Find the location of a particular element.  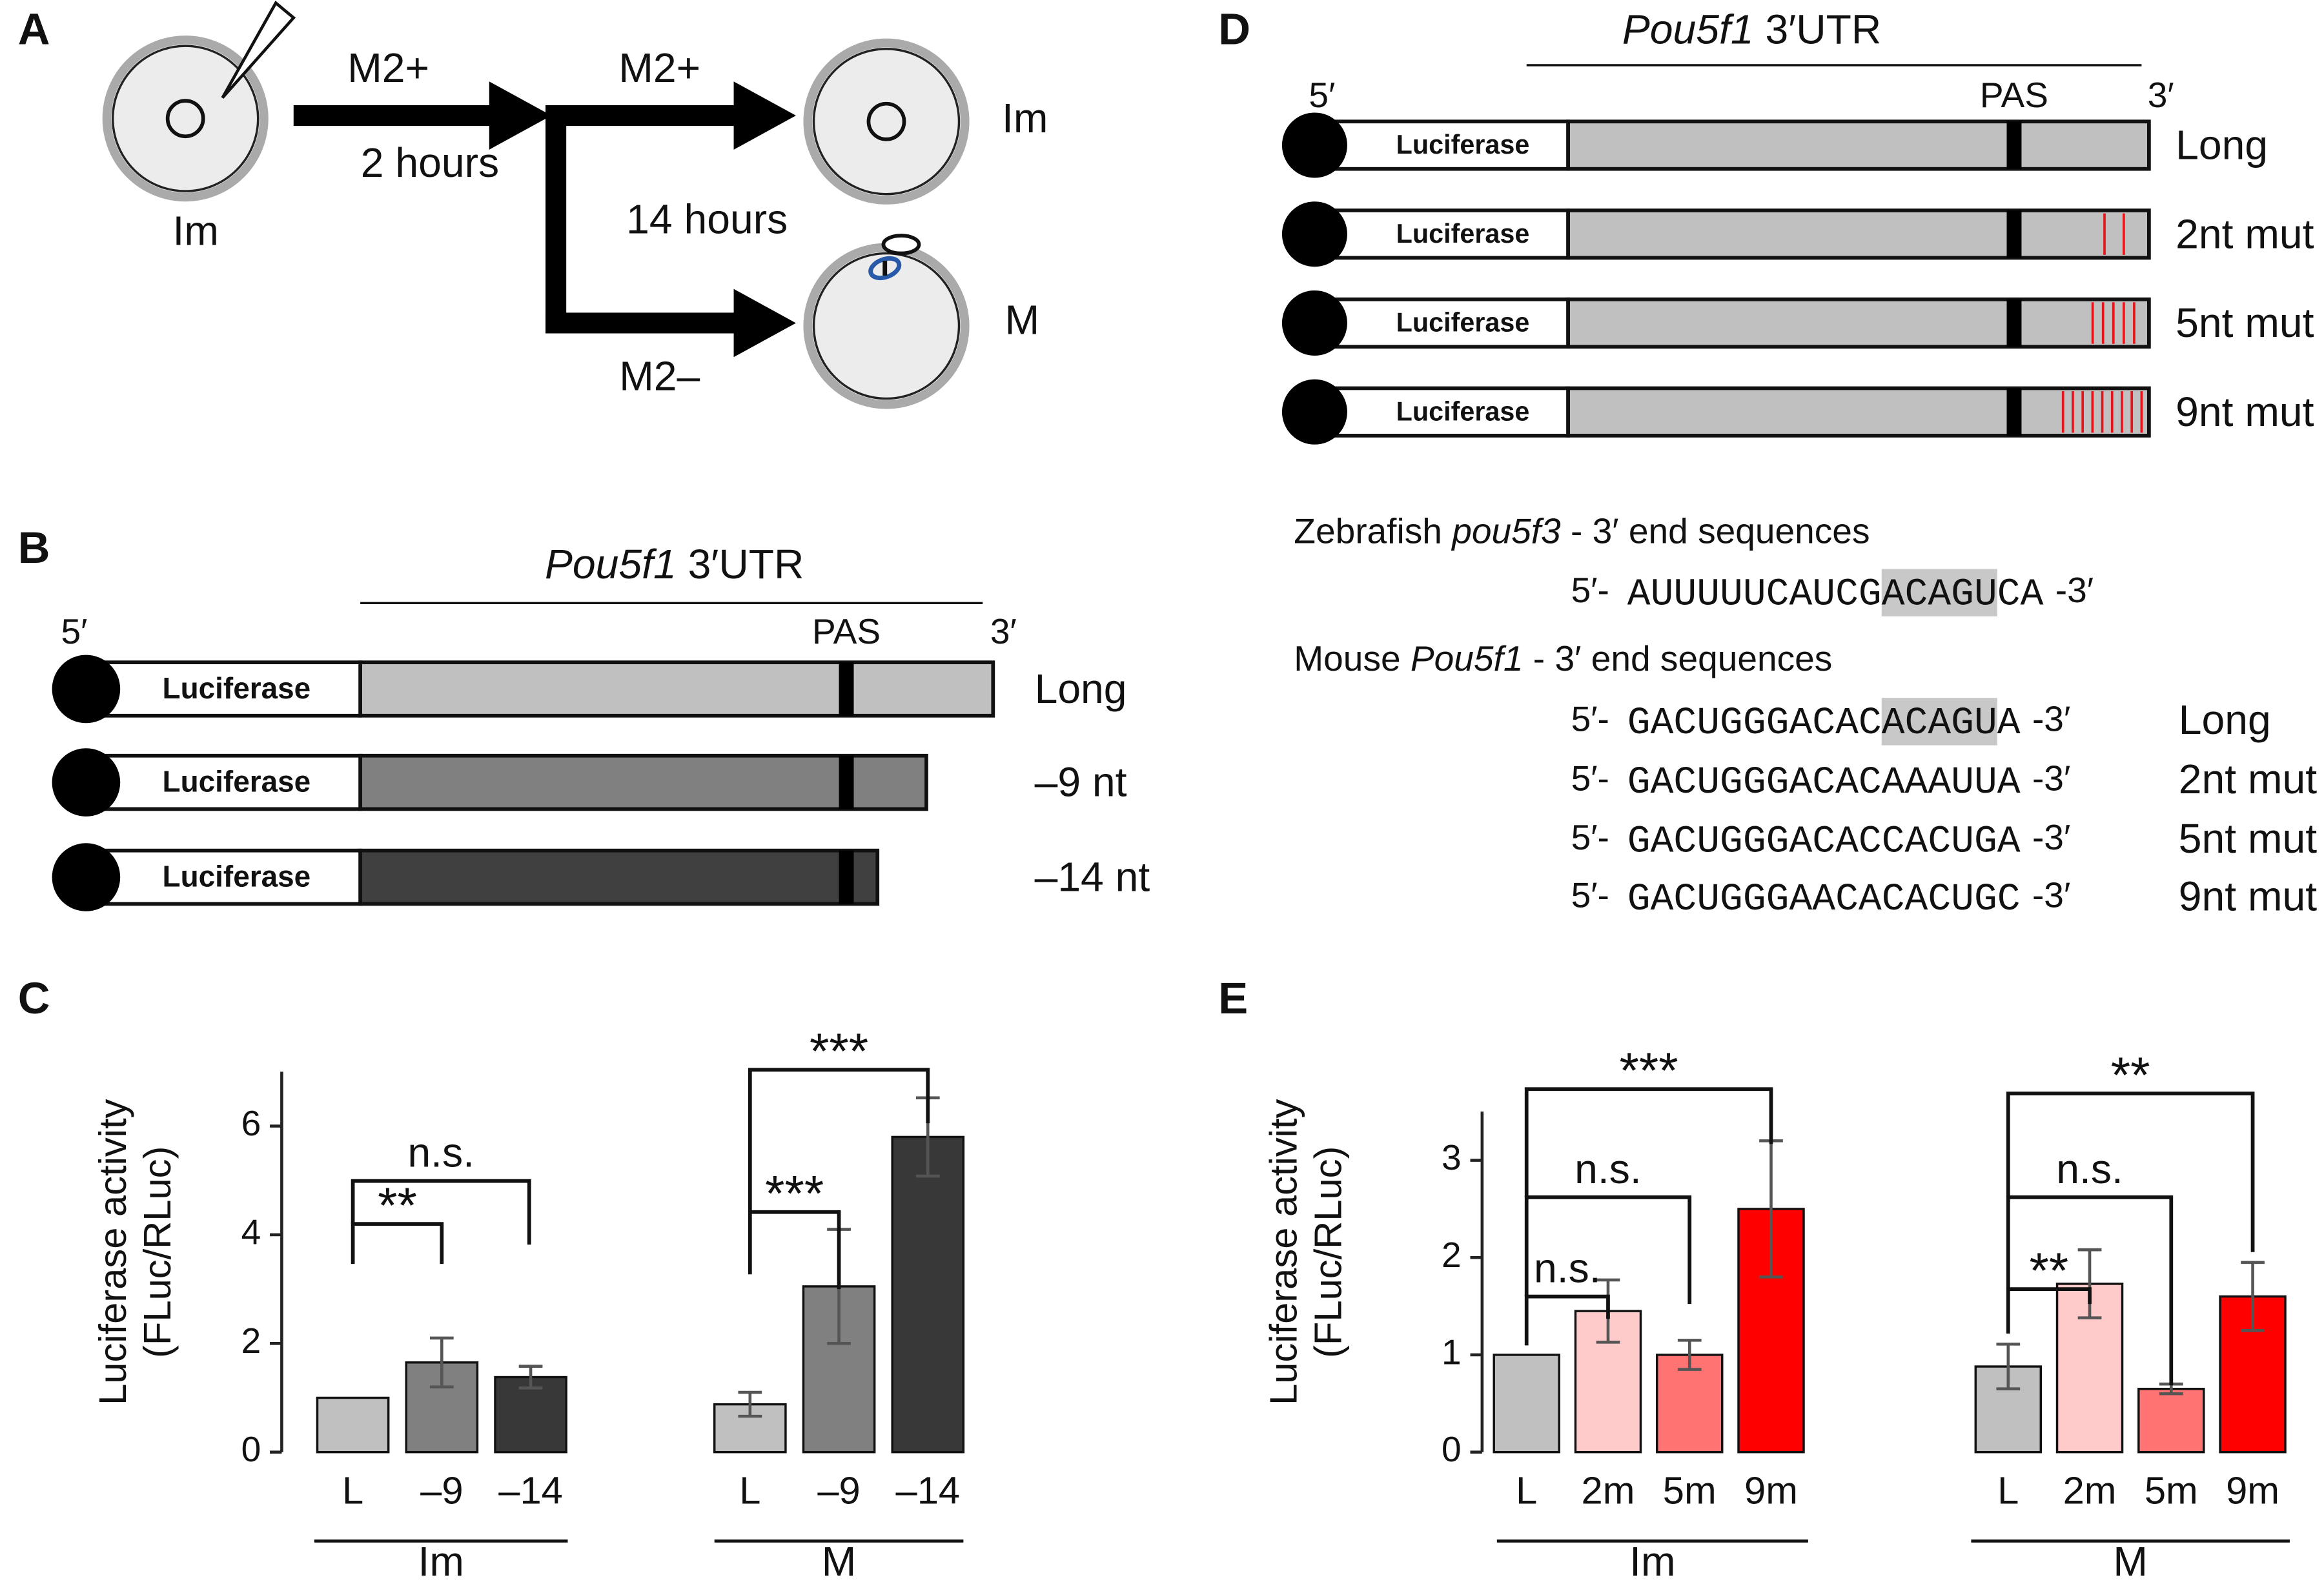

sequence-heading: Mouse Pou5f1 - 3′ end sequences is located at coordinates (1563, 658).